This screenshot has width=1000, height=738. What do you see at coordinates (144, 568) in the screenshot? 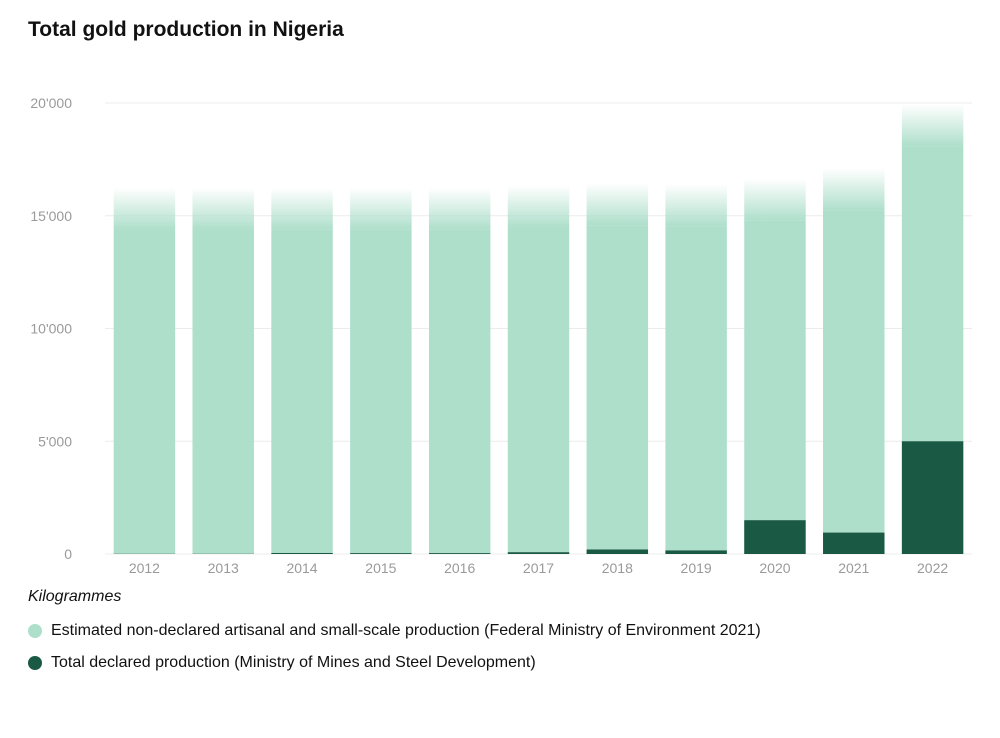
I see `x-tick-label: 2012` at bounding box center [144, 568].